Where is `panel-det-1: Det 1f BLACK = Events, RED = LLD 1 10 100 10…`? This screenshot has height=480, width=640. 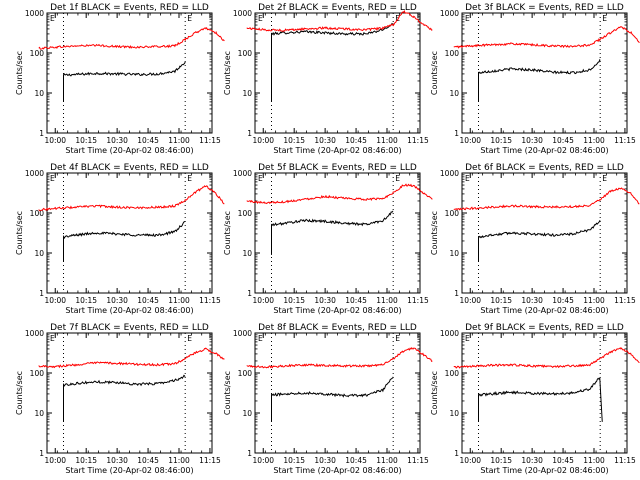
panel-det-1: Det 1f BLACK = Events, RED = LLD 1 10 100 10… is located at coordinates (120, 79).